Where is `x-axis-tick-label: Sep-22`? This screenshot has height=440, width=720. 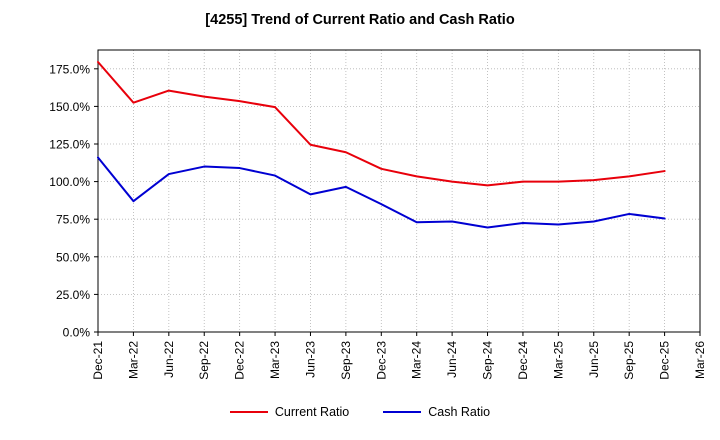
x-axis-tick-label: Sep-22 is located at coordinates (204, 360).